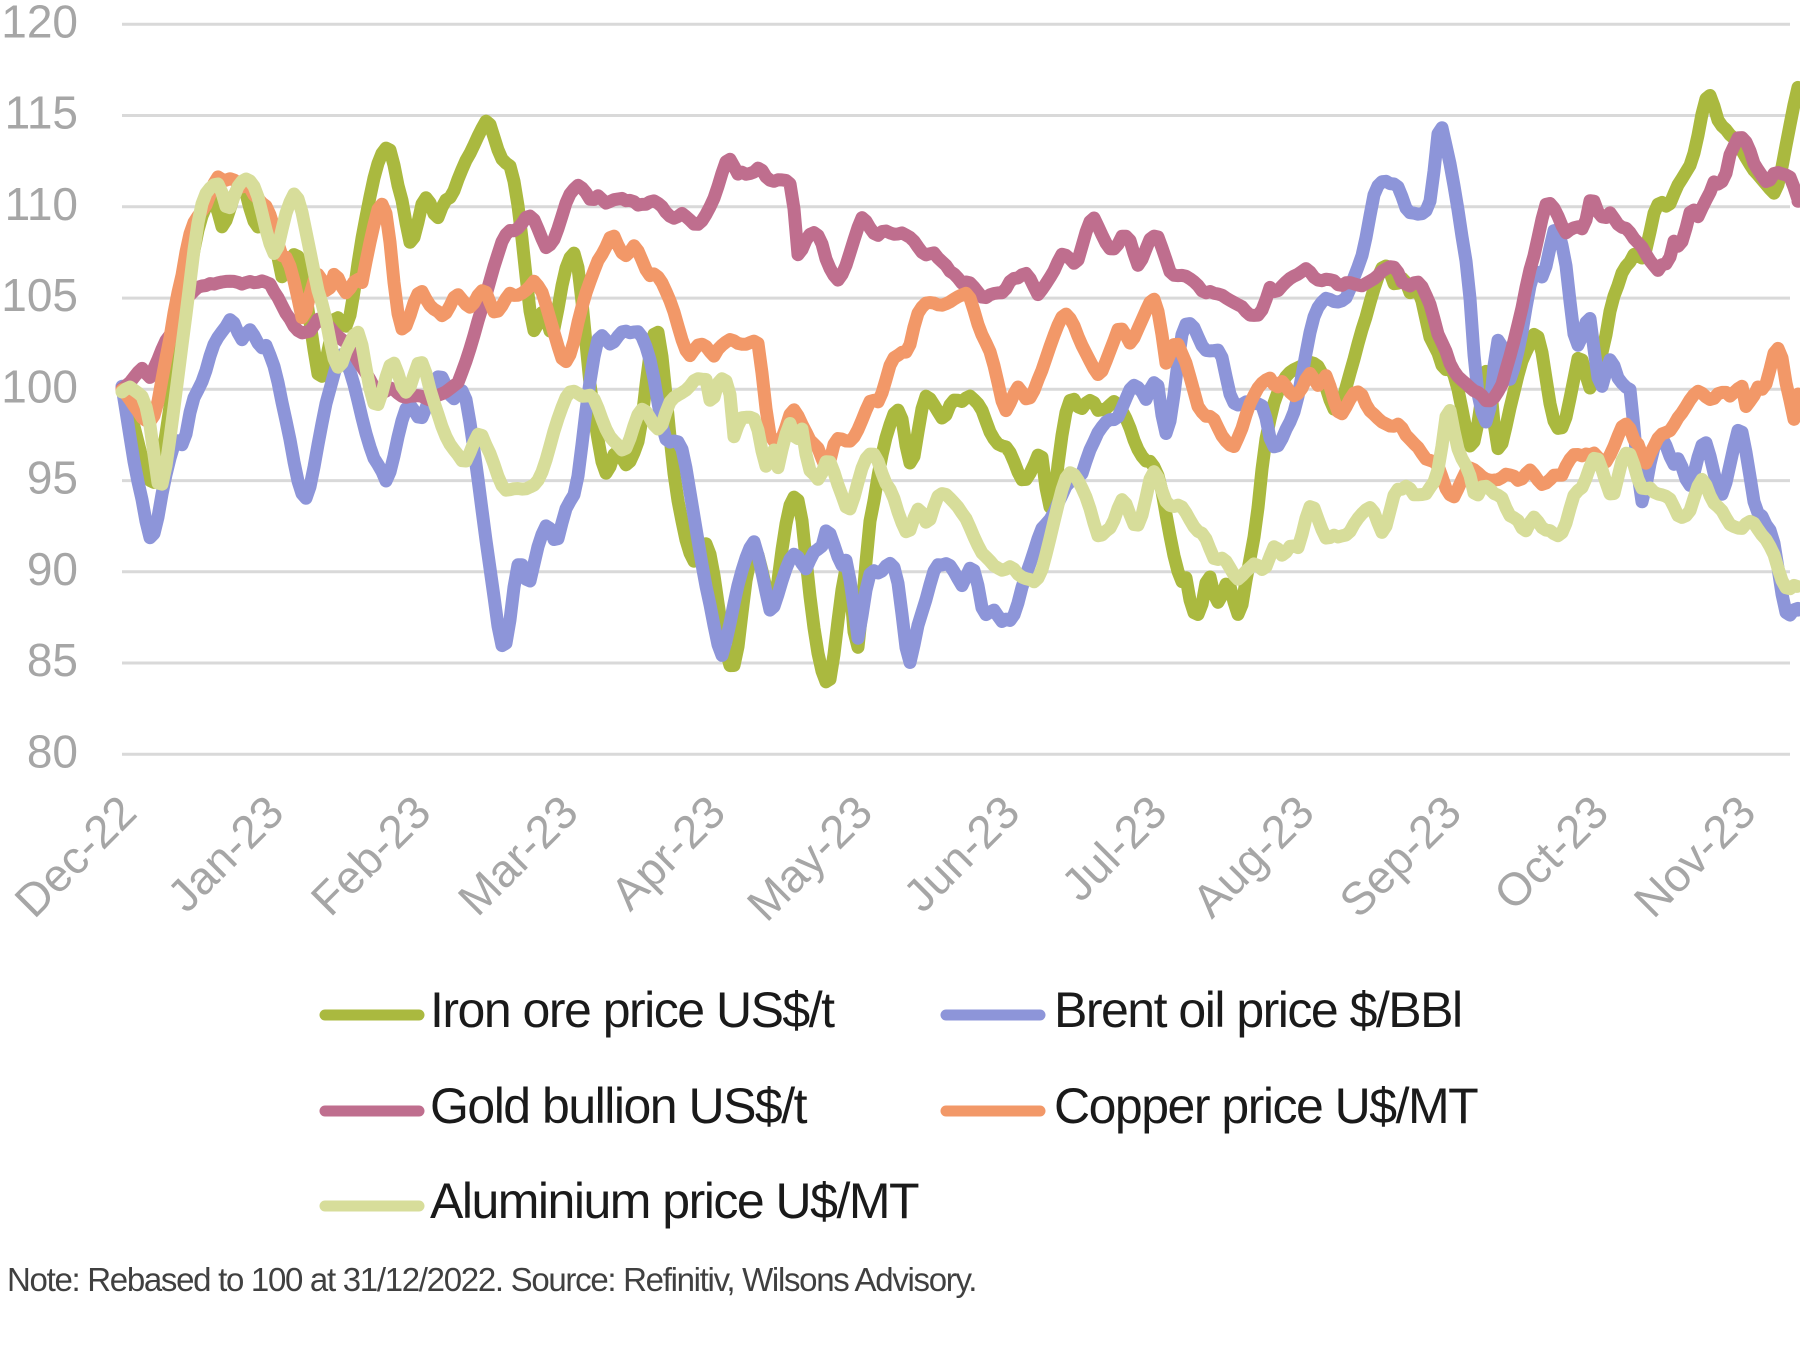  Describe the element at coordinates (52, 660) in the screenshot. I see `svg-text: 85` at that location.